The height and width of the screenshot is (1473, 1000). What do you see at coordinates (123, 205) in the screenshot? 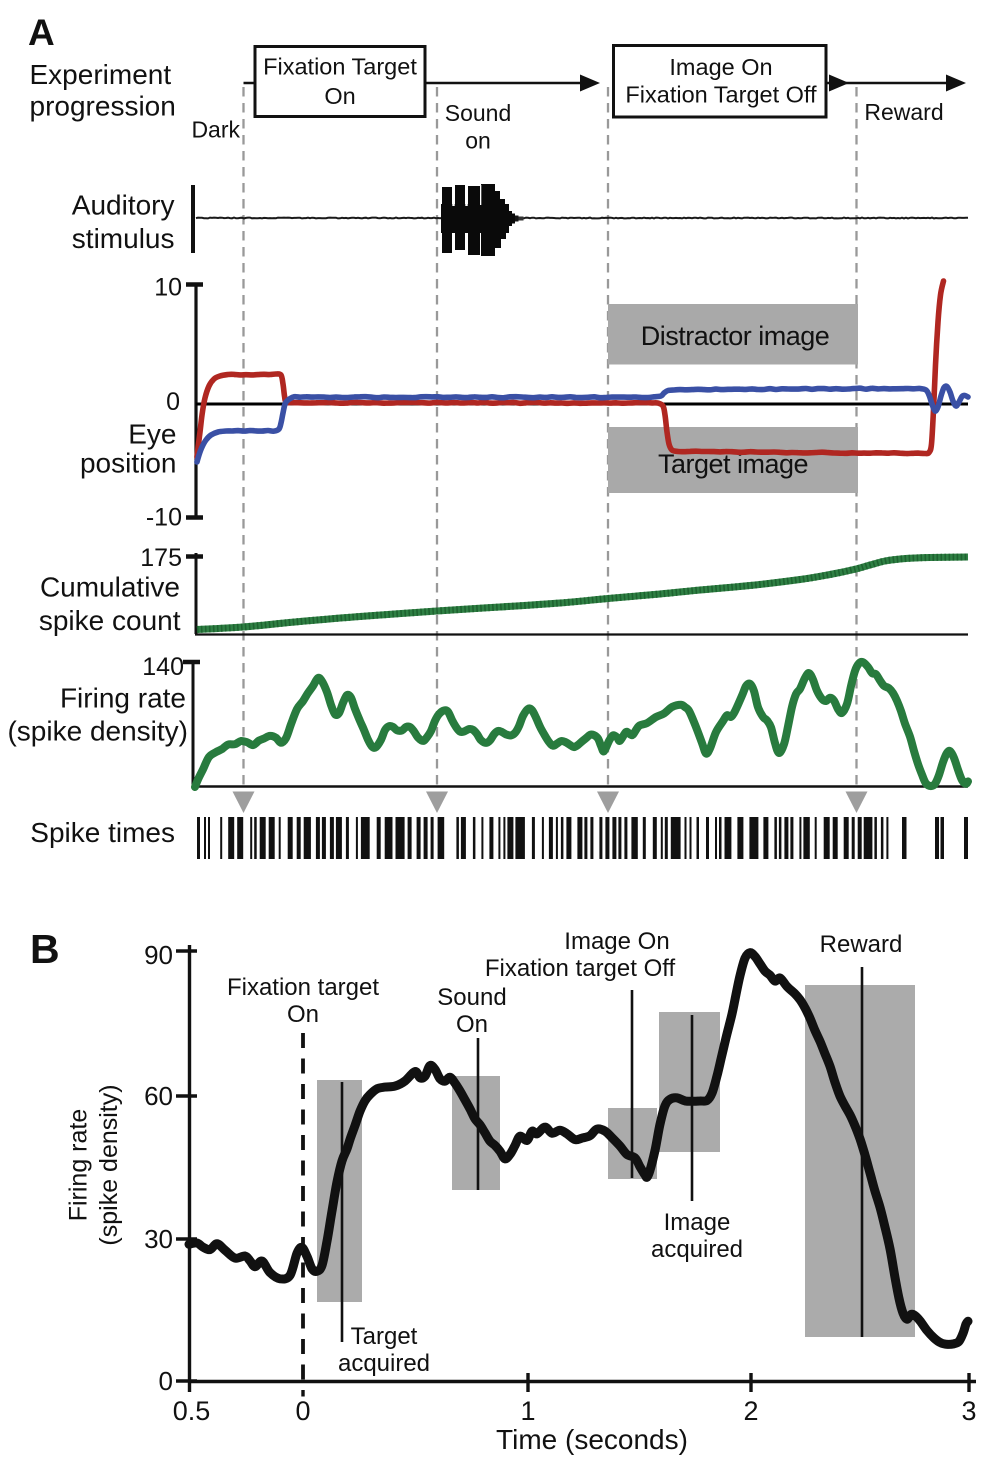
I see `svg-text: Auditory` at bounding box center [123, 205].